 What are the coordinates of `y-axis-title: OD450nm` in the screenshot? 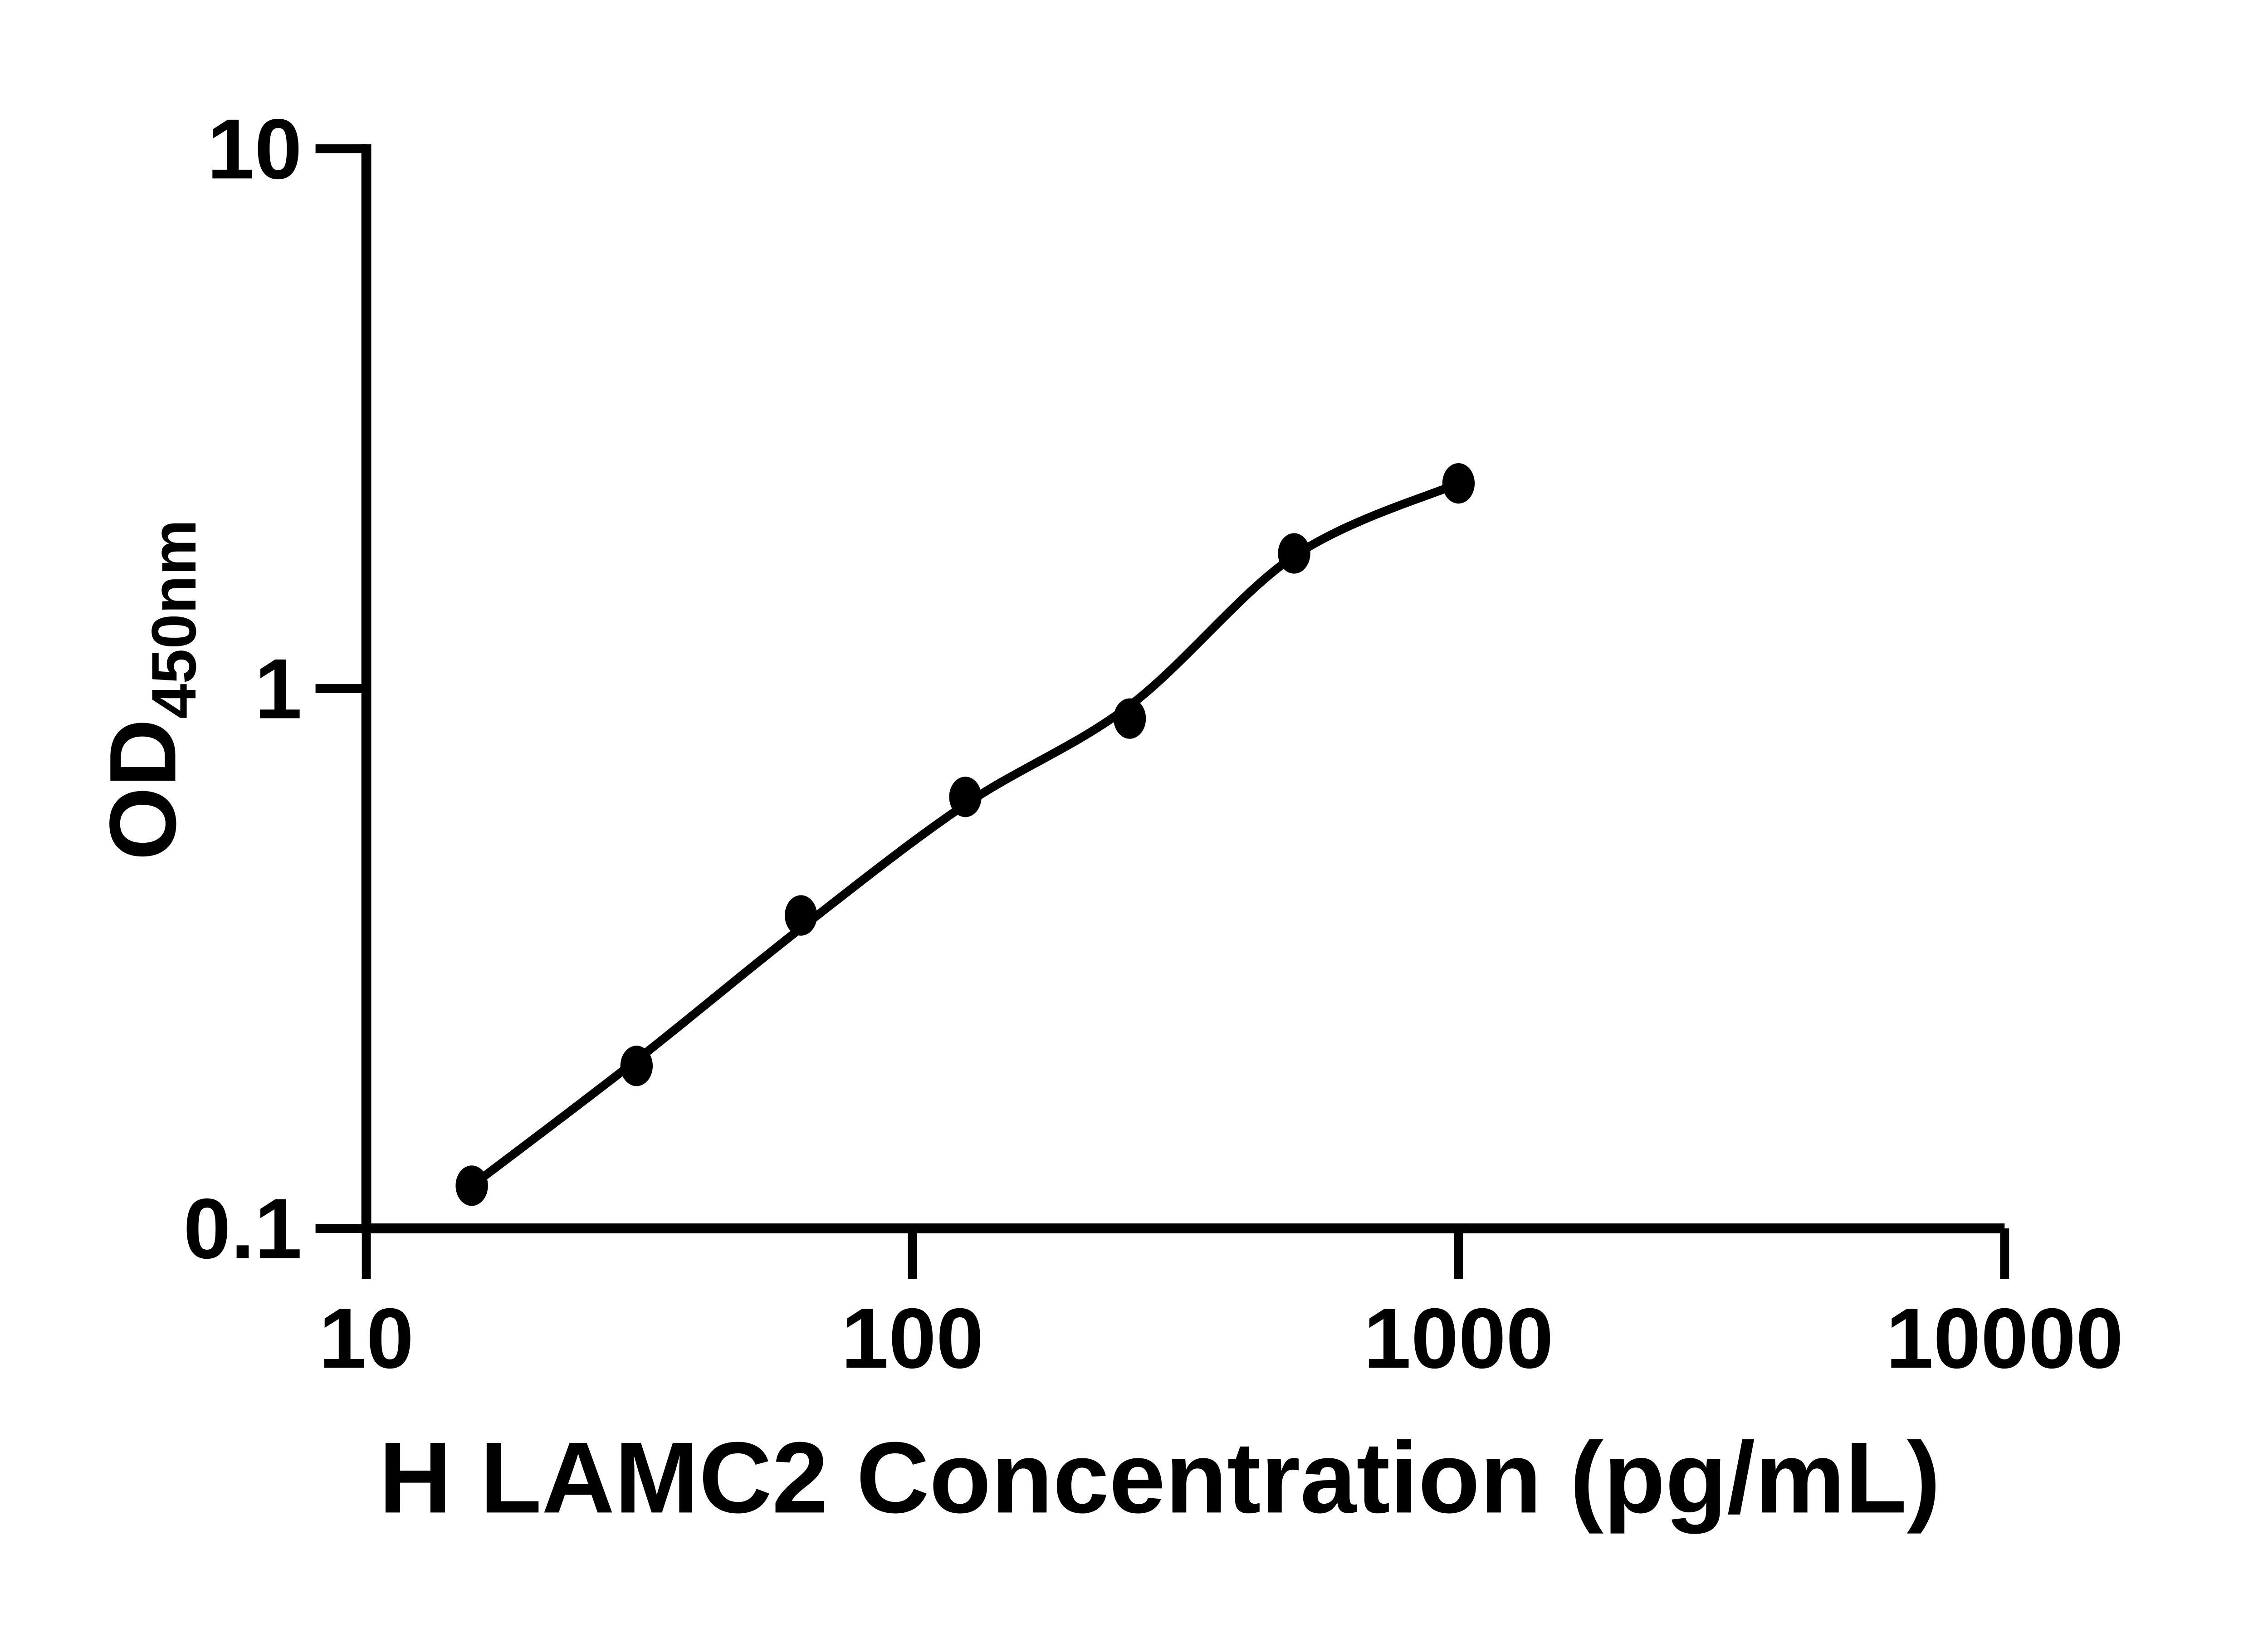 It's located at (150, 690).